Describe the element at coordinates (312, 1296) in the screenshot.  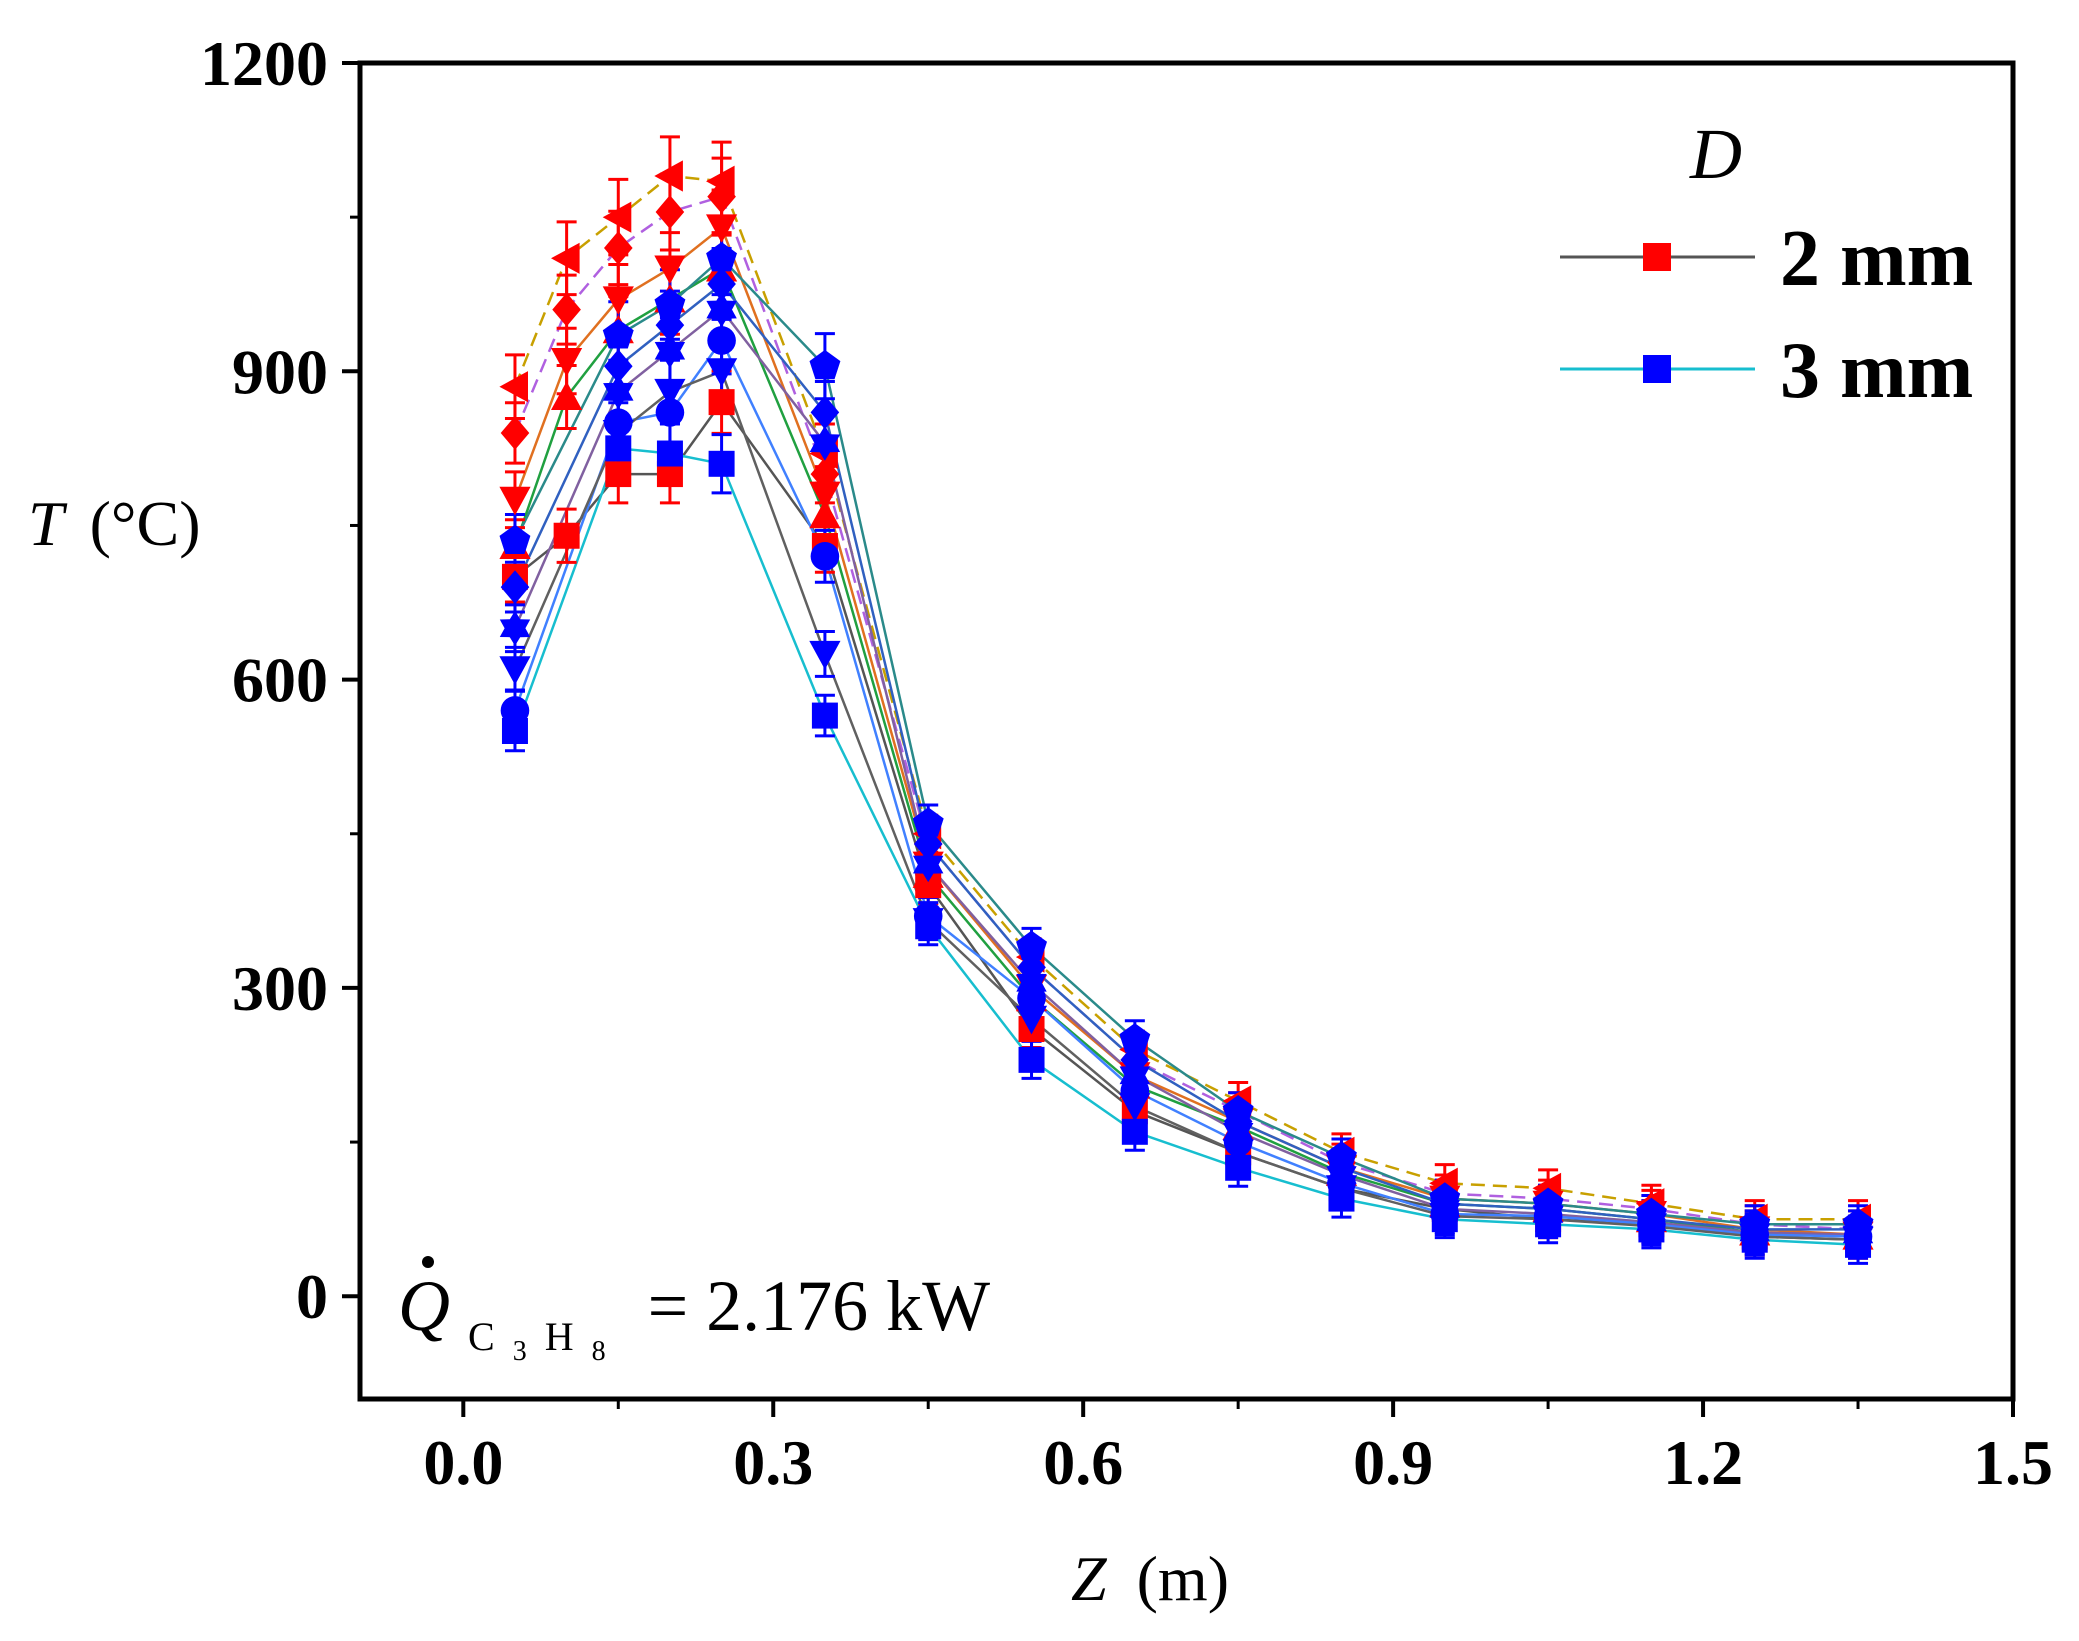
I see `y-tick-label: 0` at that location.